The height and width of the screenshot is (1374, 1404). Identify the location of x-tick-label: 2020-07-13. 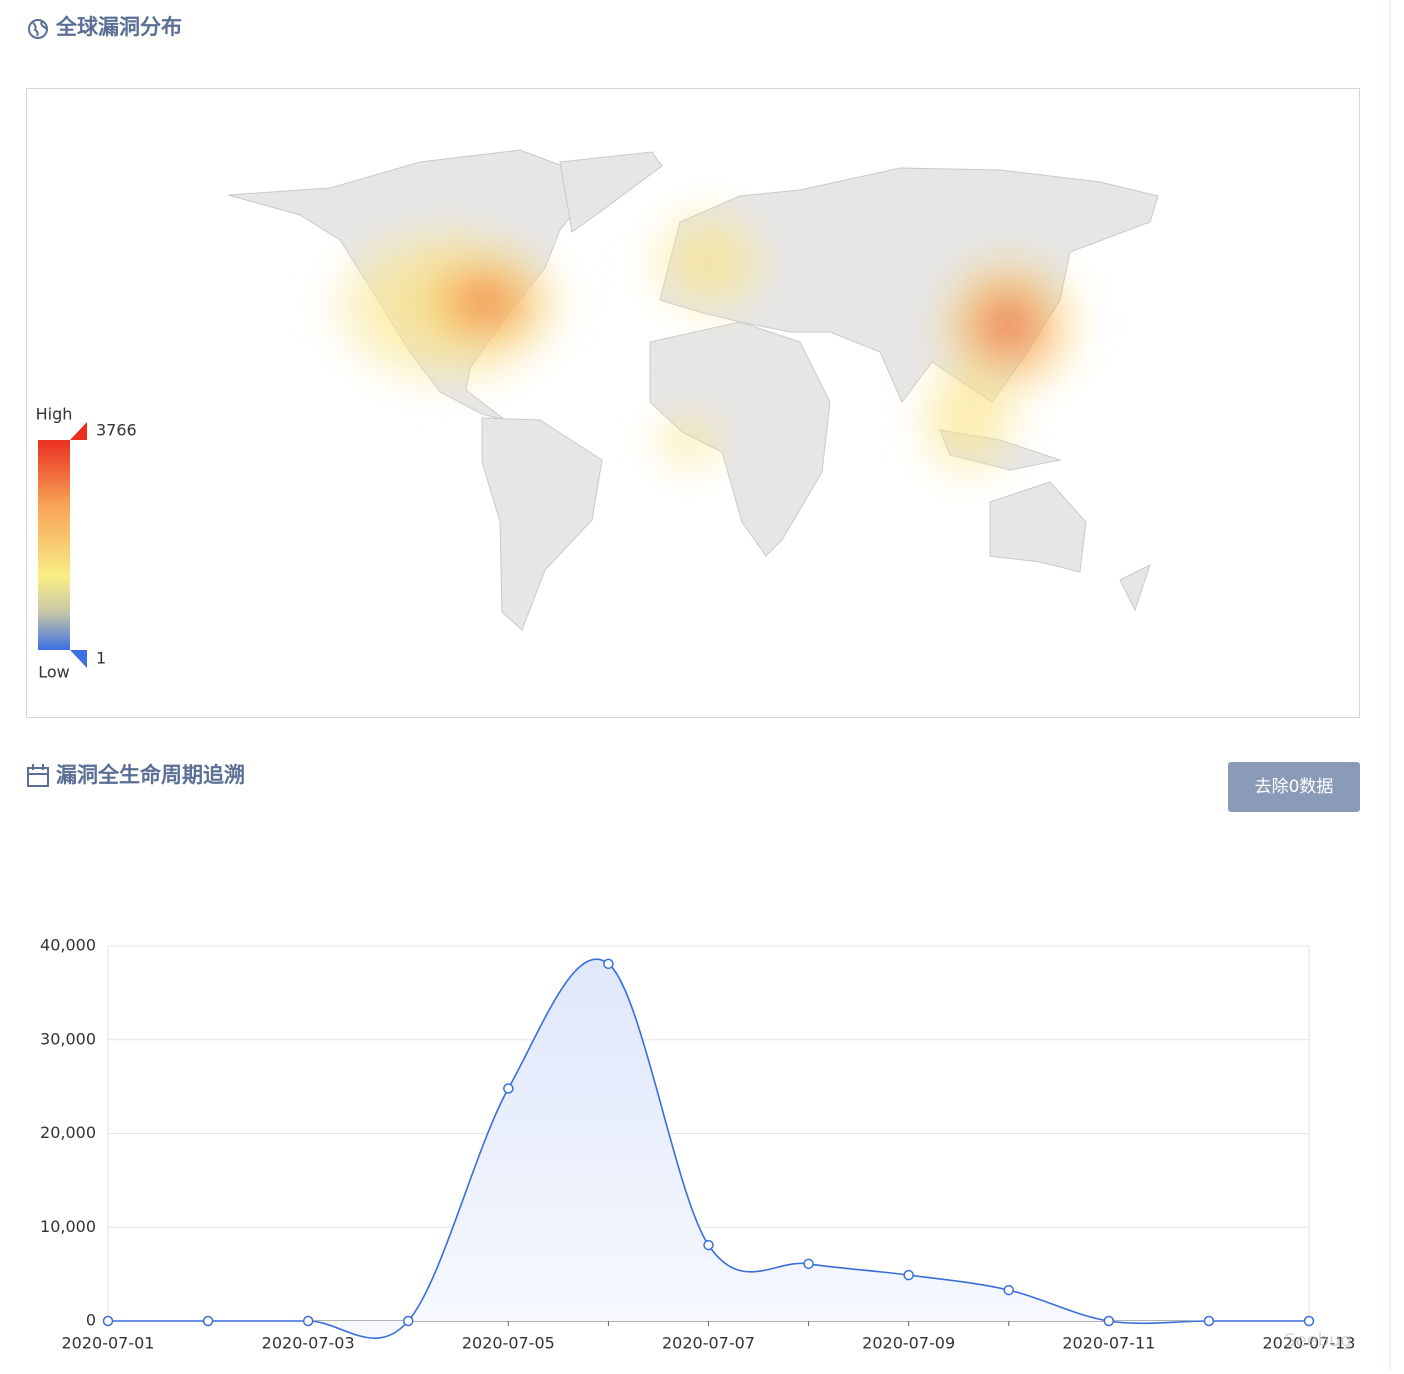
(1309, 1343).